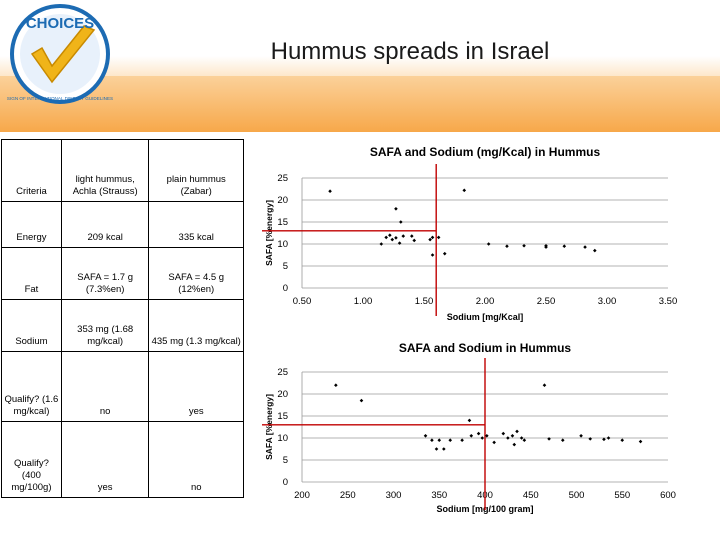  I want to click on header-cell: Criteria, so click(31, 170).